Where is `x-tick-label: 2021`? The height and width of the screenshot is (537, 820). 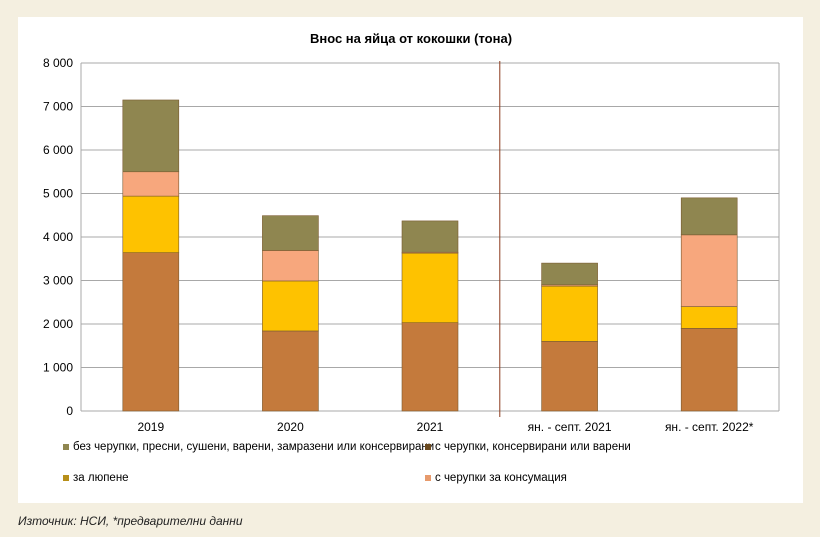 x-tick-label: 2021 is located at coordinates (430, 427).